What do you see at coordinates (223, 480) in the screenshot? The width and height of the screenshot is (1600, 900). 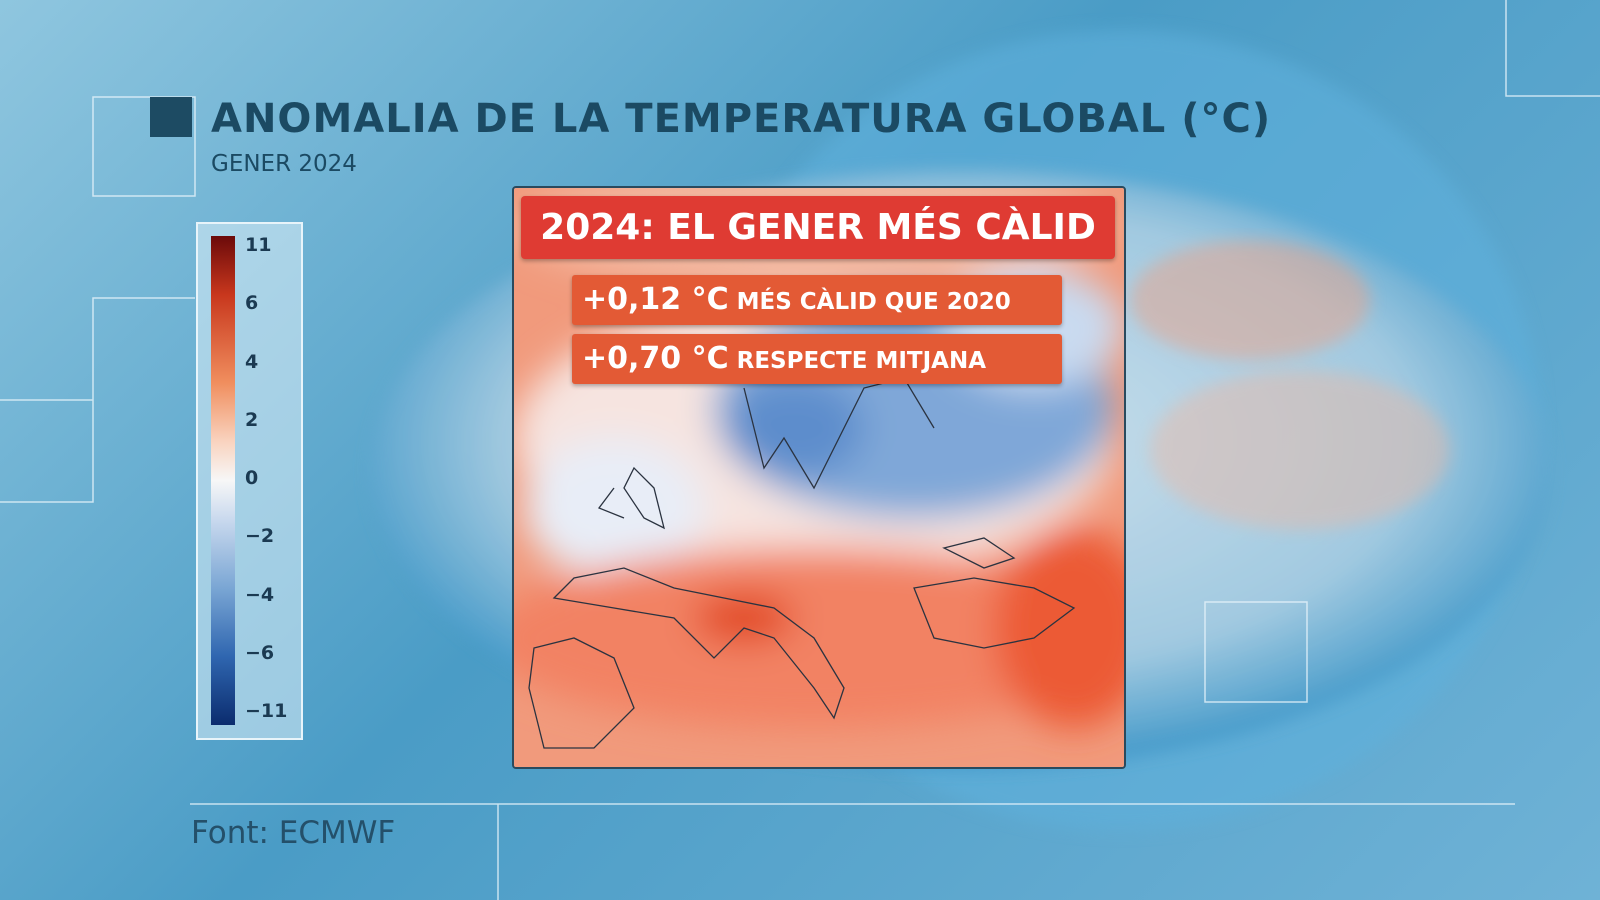 I see `colorbar-gradient` at bounding box center [223, 480].